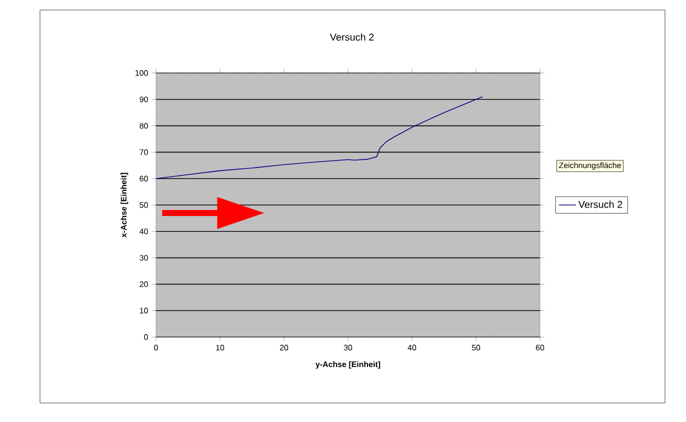 The image size is (686, 422). Describe the element at coordinates (600, 204) in the screenshot. I see `legend-label: Versuch 2` at that location.